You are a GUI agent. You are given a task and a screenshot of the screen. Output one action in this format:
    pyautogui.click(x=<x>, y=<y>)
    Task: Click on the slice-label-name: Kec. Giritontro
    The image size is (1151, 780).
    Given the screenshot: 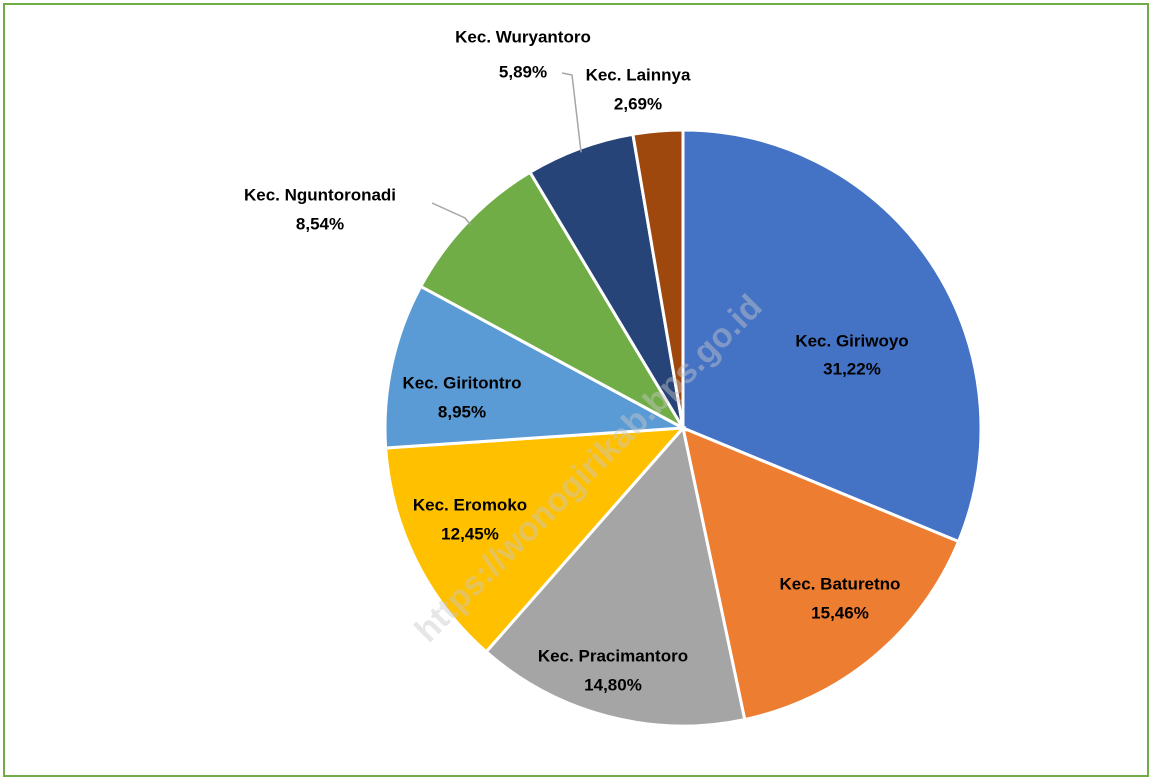 What is the action you would take?
    pyautogui.click(x=461, y=382)
    